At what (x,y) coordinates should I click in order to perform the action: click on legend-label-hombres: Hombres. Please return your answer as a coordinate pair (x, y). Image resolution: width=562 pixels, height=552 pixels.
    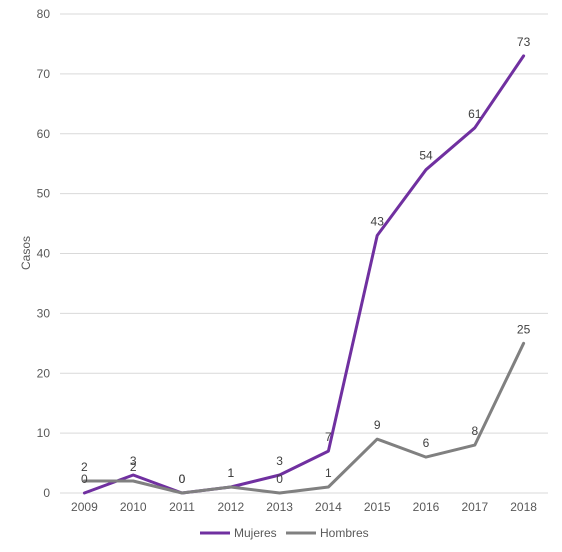
    Looking at the image, I should click on (344, 533).